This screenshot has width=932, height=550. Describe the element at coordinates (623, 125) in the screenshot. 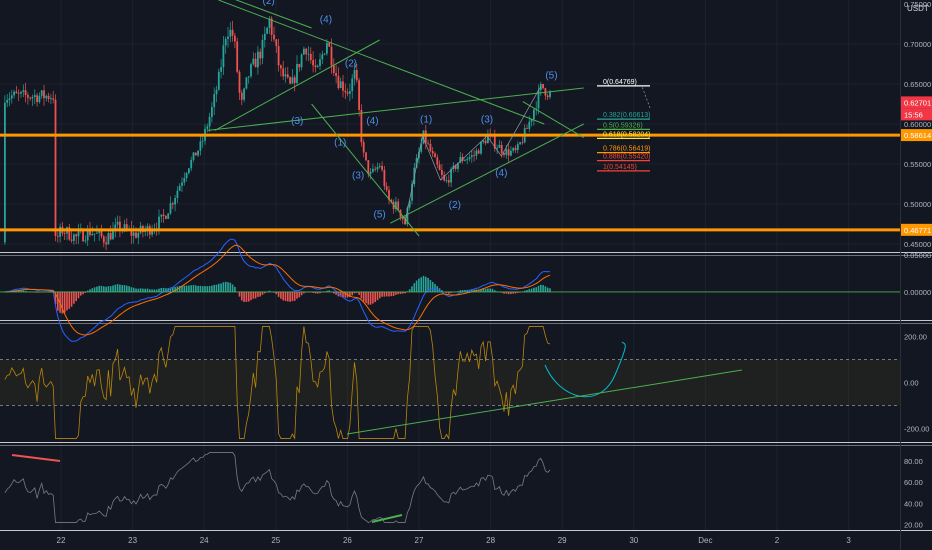

I see `fib-level-label: 0.5(0.59326)` at that location.